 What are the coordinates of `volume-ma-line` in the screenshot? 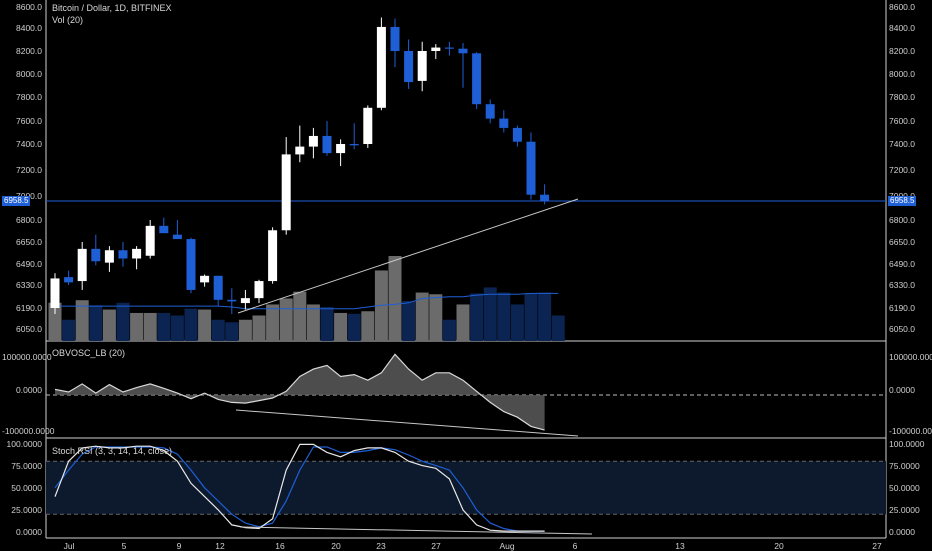 It's located at (307, 301).